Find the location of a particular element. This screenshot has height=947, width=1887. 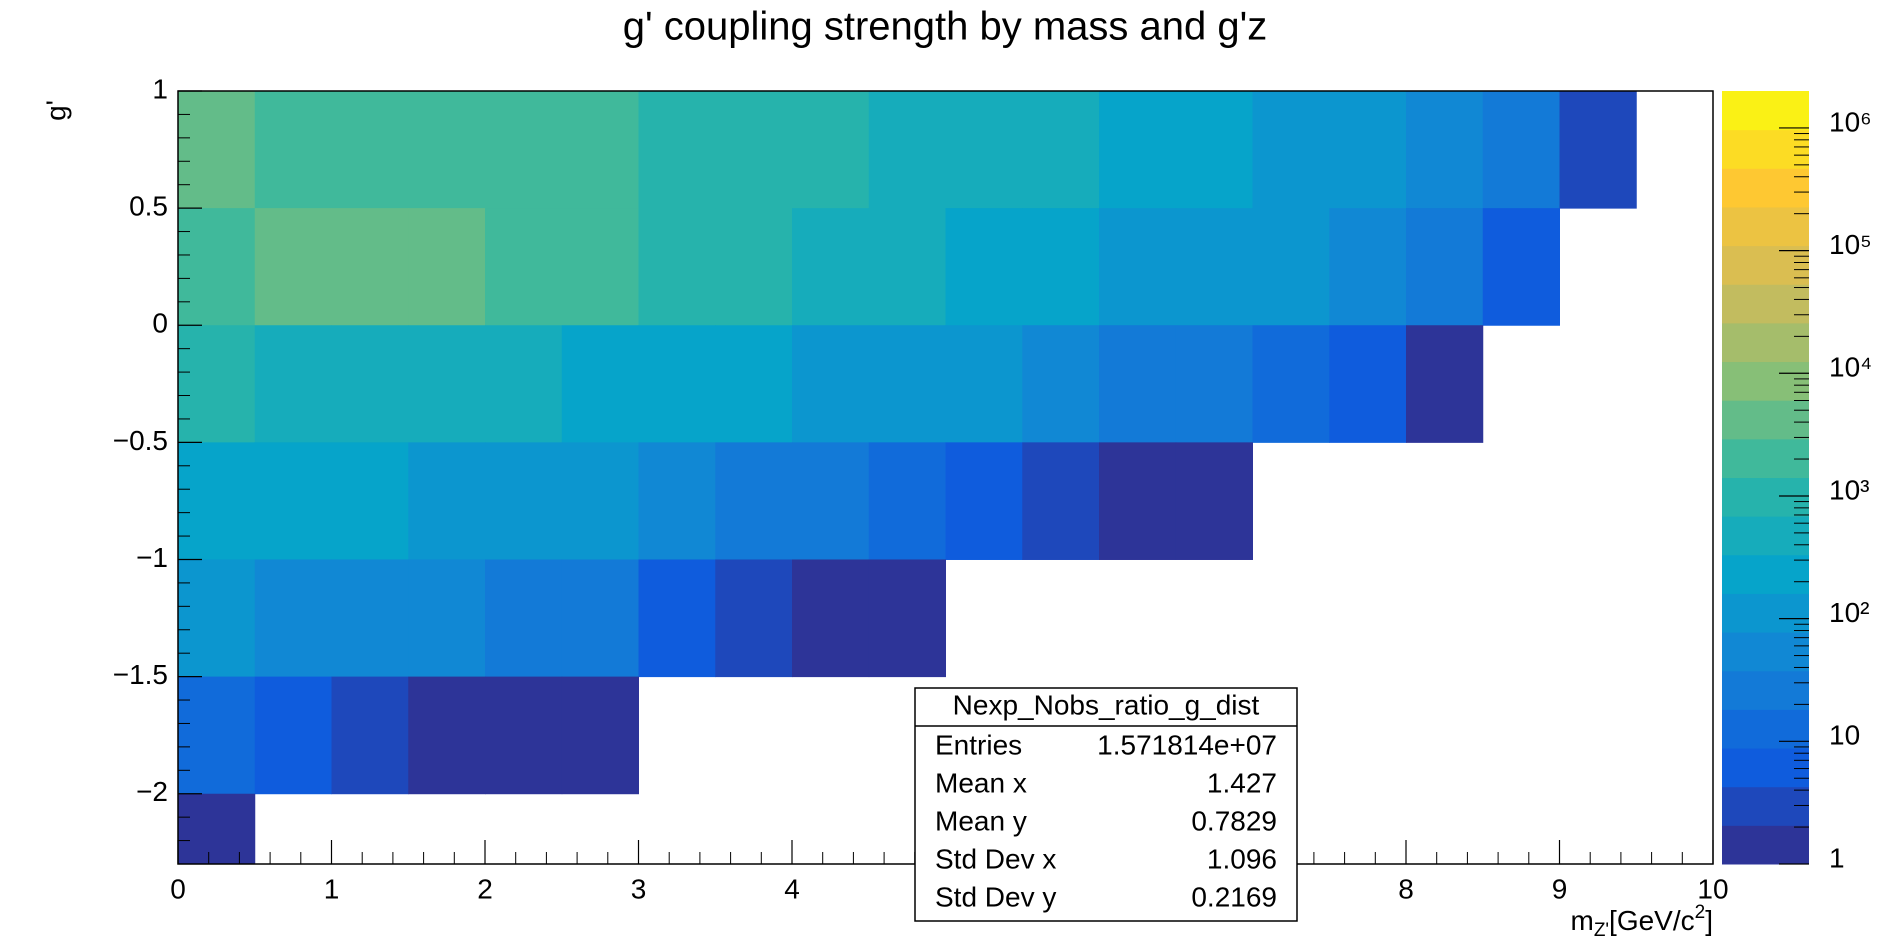

x-tick-label: 1 is located at coordinates (332, 888).